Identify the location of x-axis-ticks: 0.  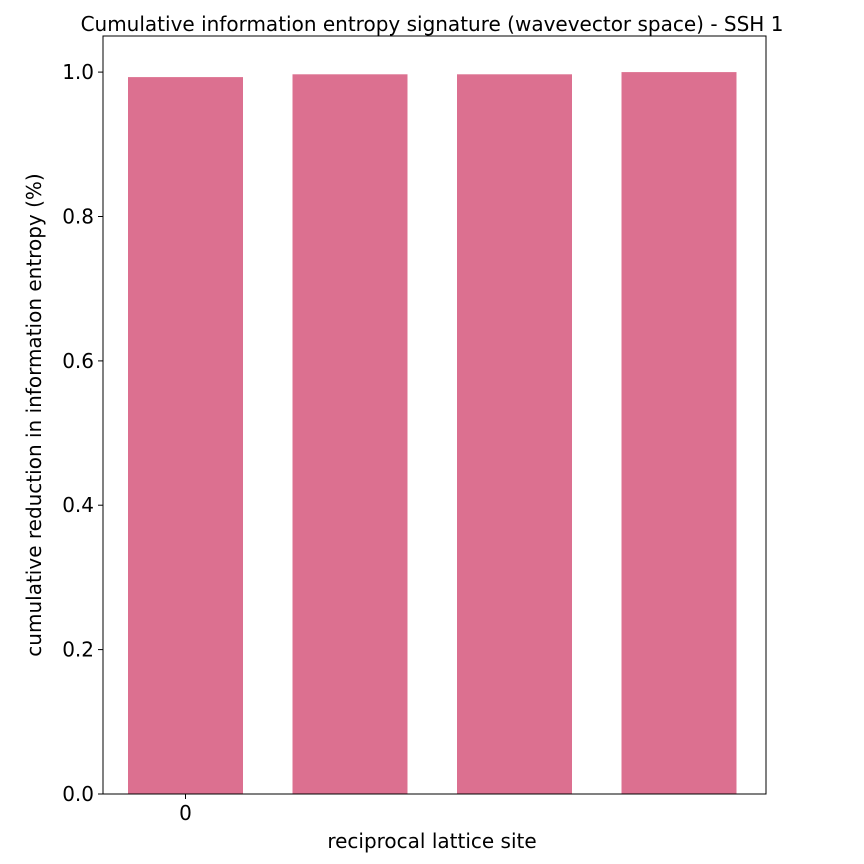
(185, 809).